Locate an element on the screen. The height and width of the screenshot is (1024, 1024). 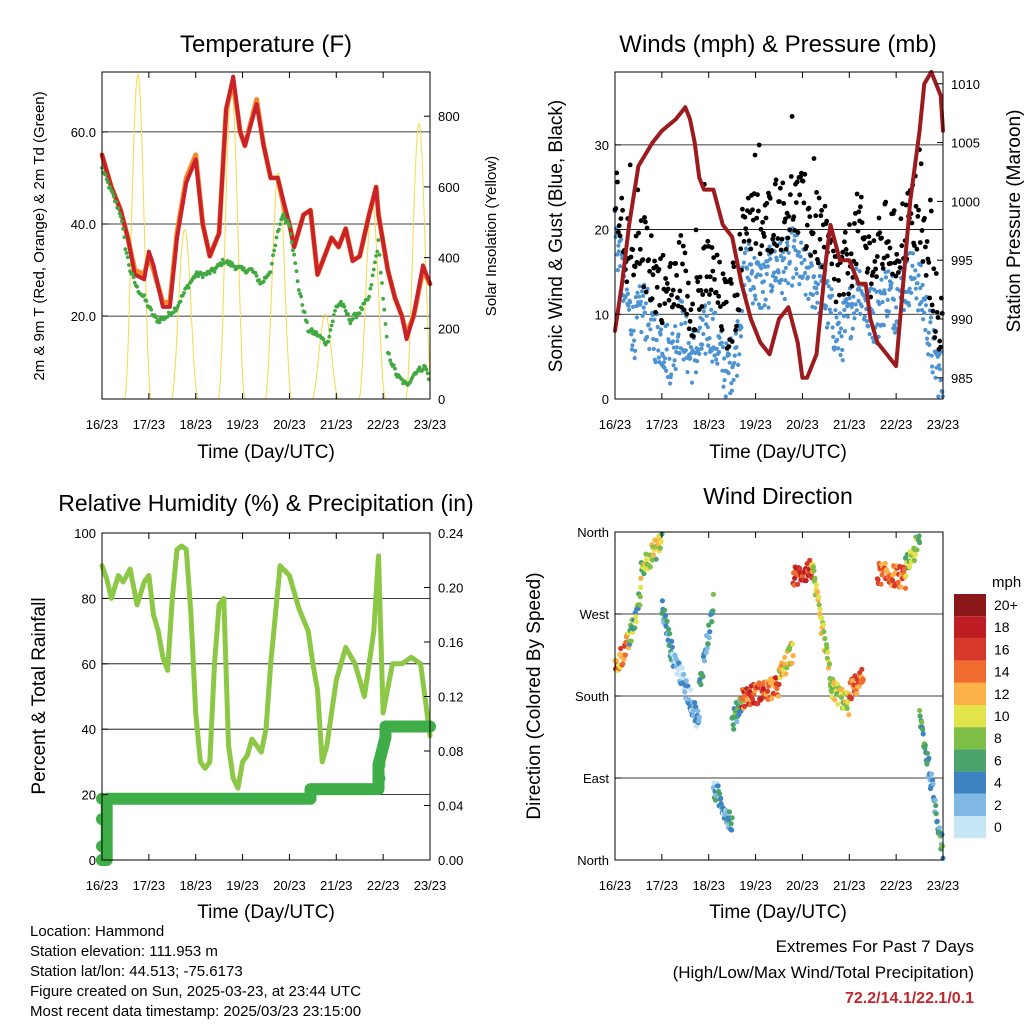
y-tick-label: North is located at coordinates (593, 860).